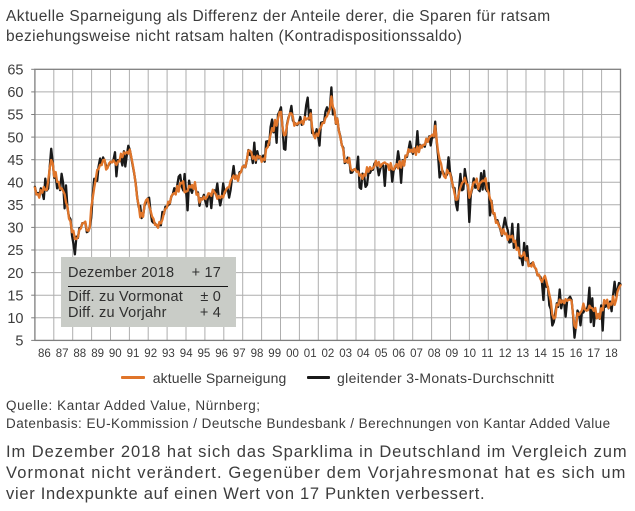  What do you see at coordinates (487, 354) in the screenshot?
I see `svg-text: 11` at bounding box center [487, 354].